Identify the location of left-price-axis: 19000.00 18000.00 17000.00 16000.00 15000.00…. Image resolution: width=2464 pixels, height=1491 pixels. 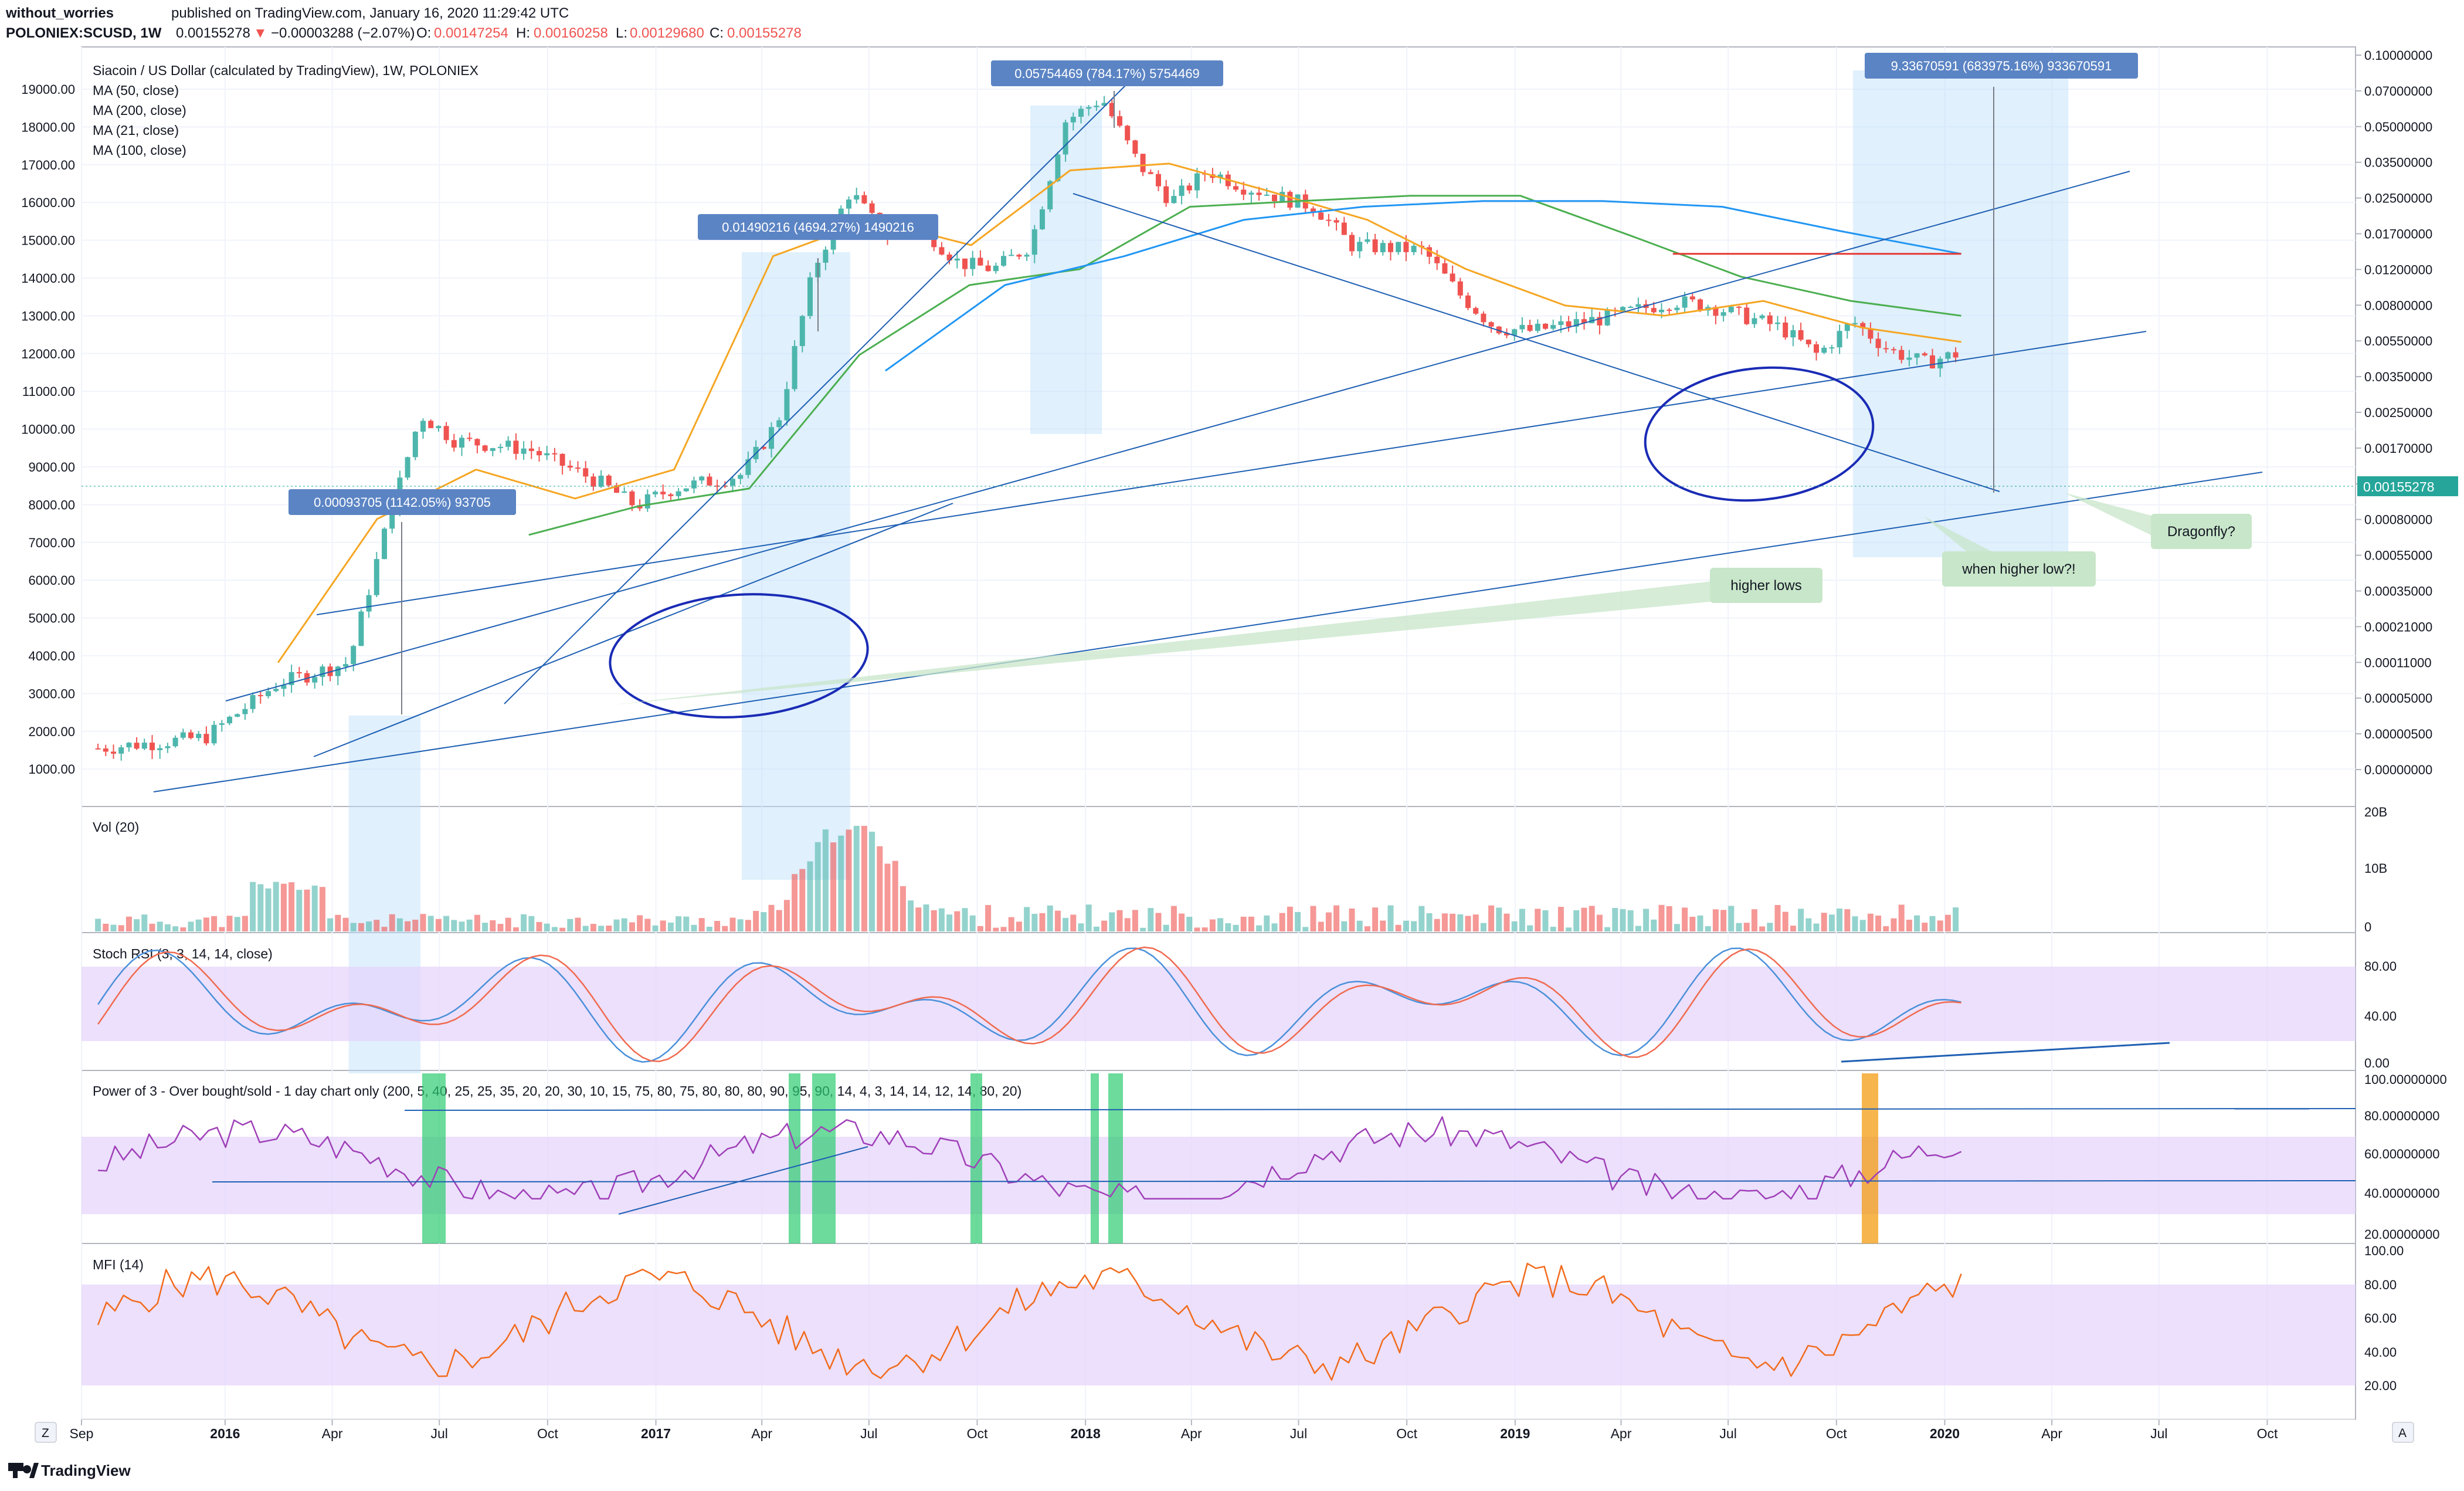
(48, 429).